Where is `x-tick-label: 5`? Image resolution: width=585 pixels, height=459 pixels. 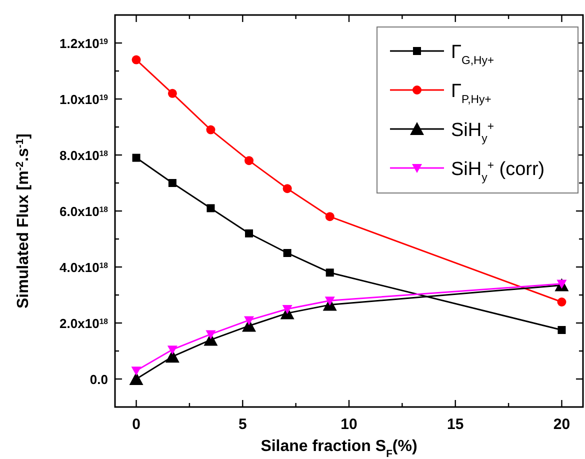
x-tick-label: 5 is located at coordinates (242, 424).